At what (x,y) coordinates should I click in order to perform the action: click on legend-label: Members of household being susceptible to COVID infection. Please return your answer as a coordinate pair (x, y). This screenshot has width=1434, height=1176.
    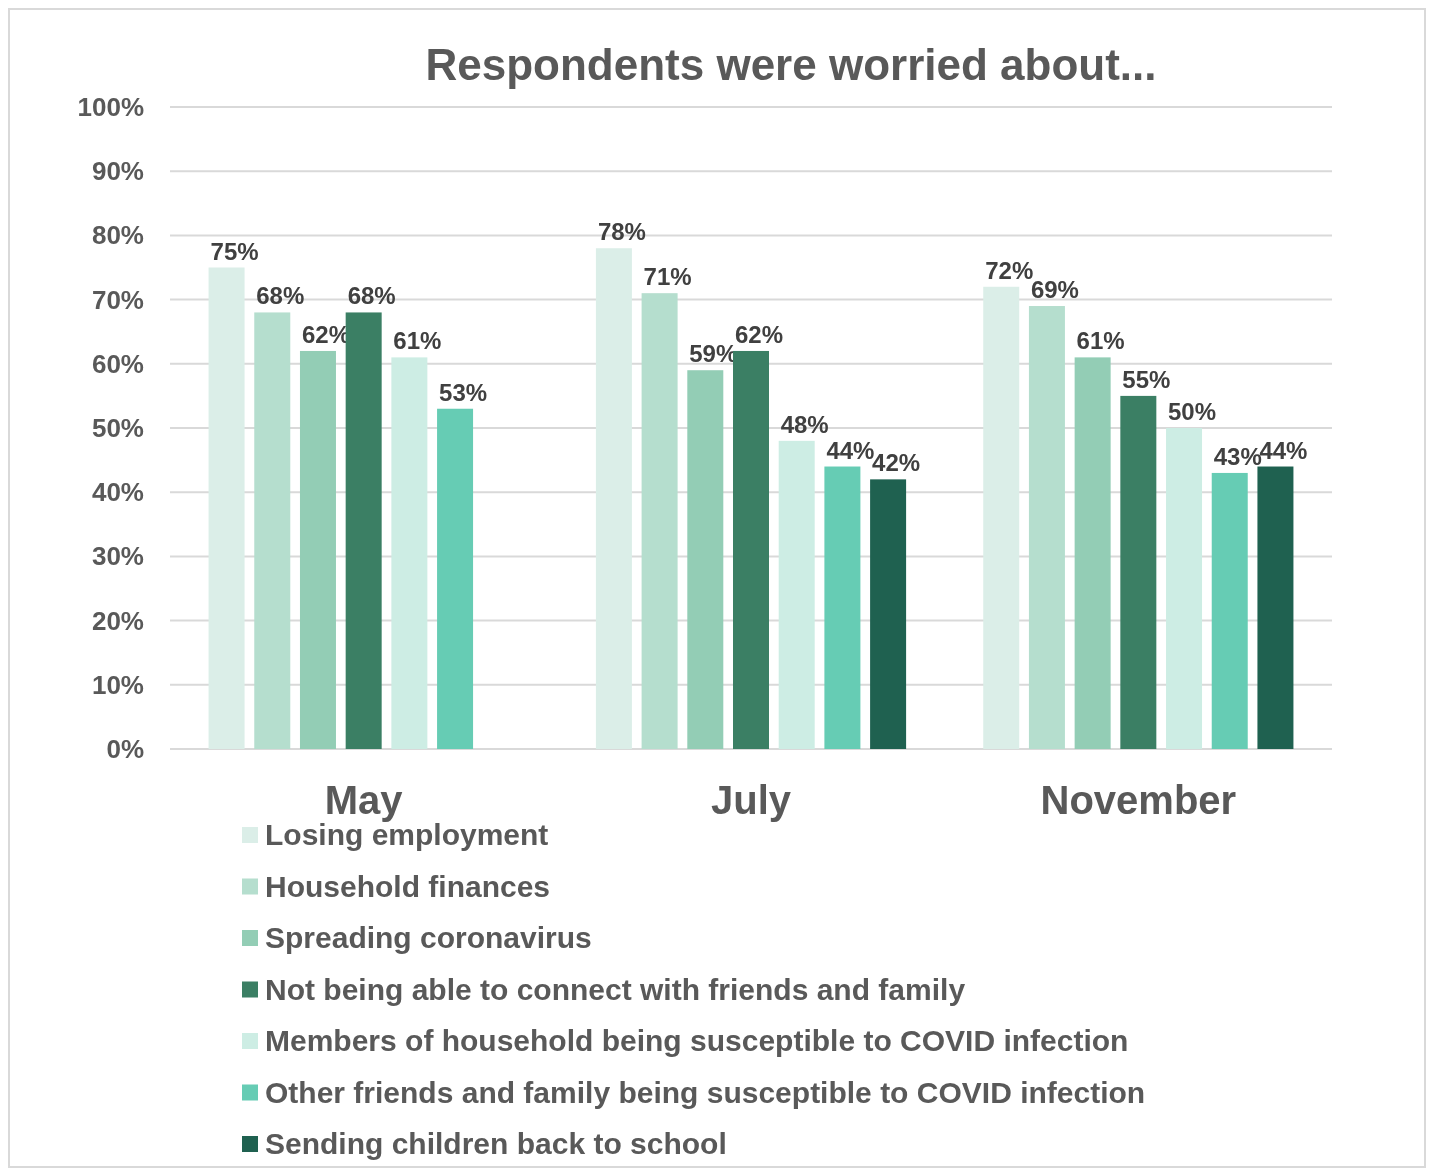
    Looking at the image, I should click on (697, 1040).